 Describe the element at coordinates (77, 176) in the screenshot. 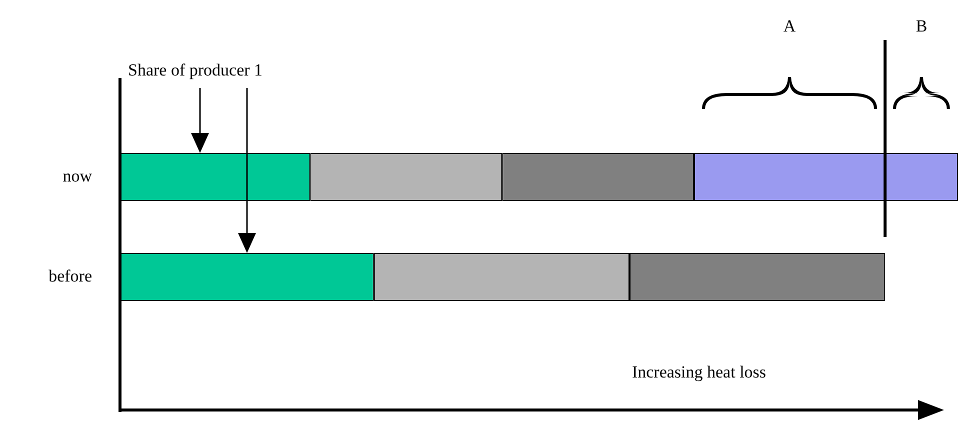

I see `y-tick-label: now` at that location.